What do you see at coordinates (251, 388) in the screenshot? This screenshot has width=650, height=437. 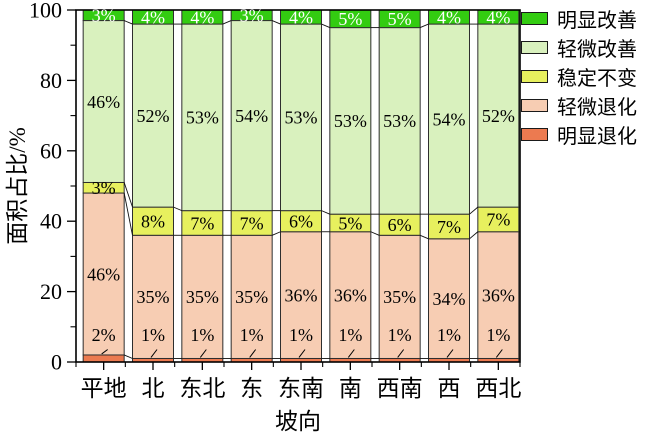 I see `x-tick-label: 东` at bounding box center [251, 388].